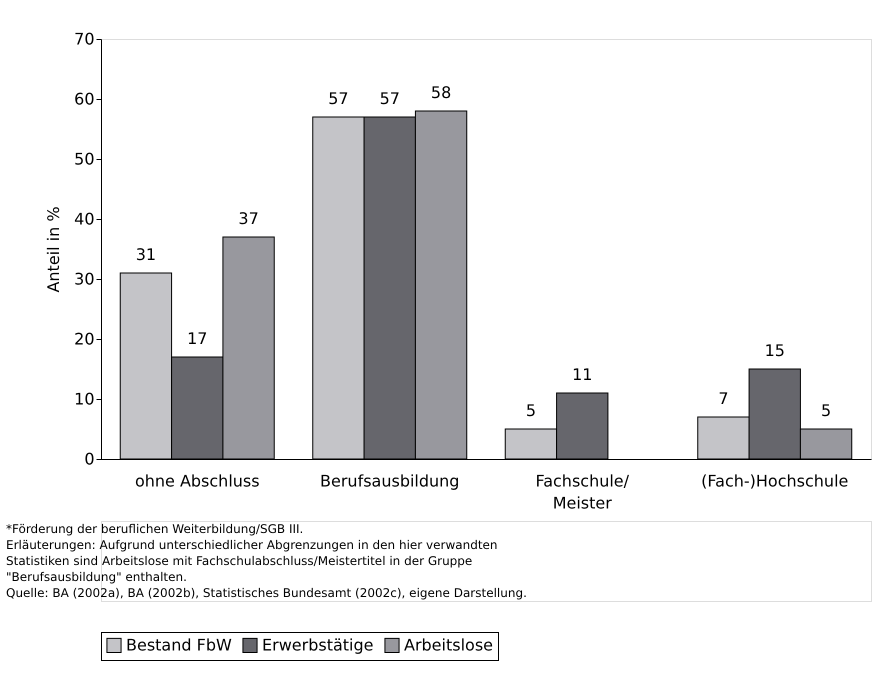  Describe the element at coordinates (146, 254) in the screenshot. I see `data-label: 31` at that location.